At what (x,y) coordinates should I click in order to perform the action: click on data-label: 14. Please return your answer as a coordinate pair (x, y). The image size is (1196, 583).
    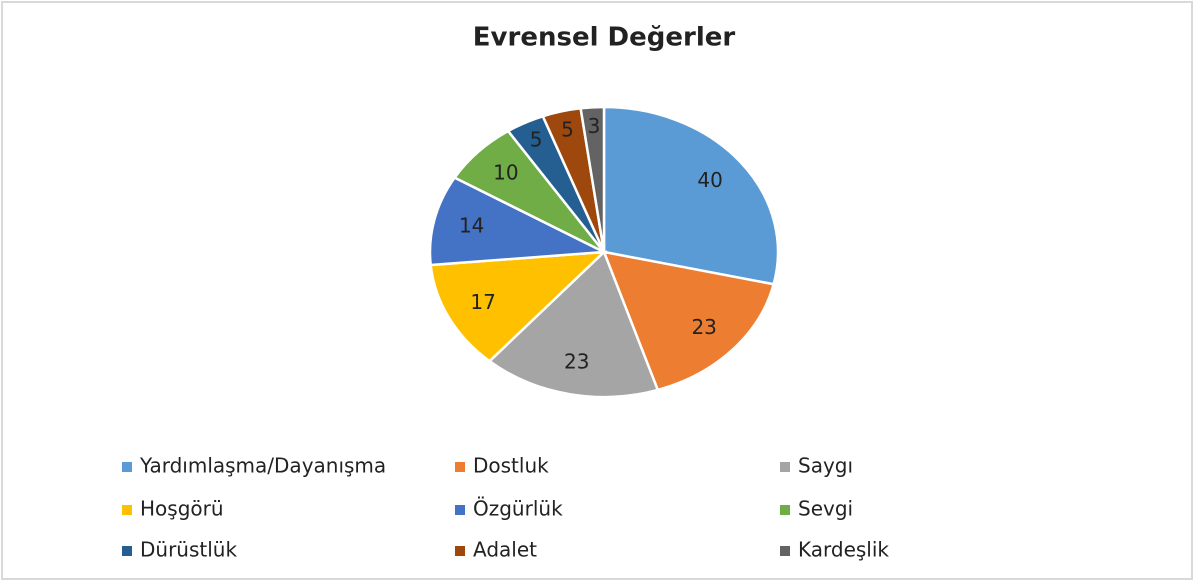
    Looking at the image, I should click on (471, 225).